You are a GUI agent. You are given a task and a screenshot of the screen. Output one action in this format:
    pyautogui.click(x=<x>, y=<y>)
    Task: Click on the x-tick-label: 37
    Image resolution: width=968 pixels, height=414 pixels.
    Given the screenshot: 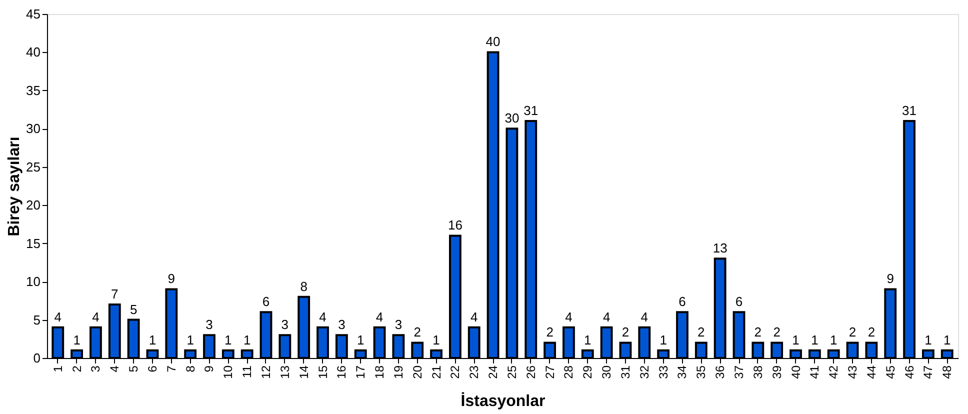 What is the action you would take?
    pyautogui.click(x=739, y=372)
    